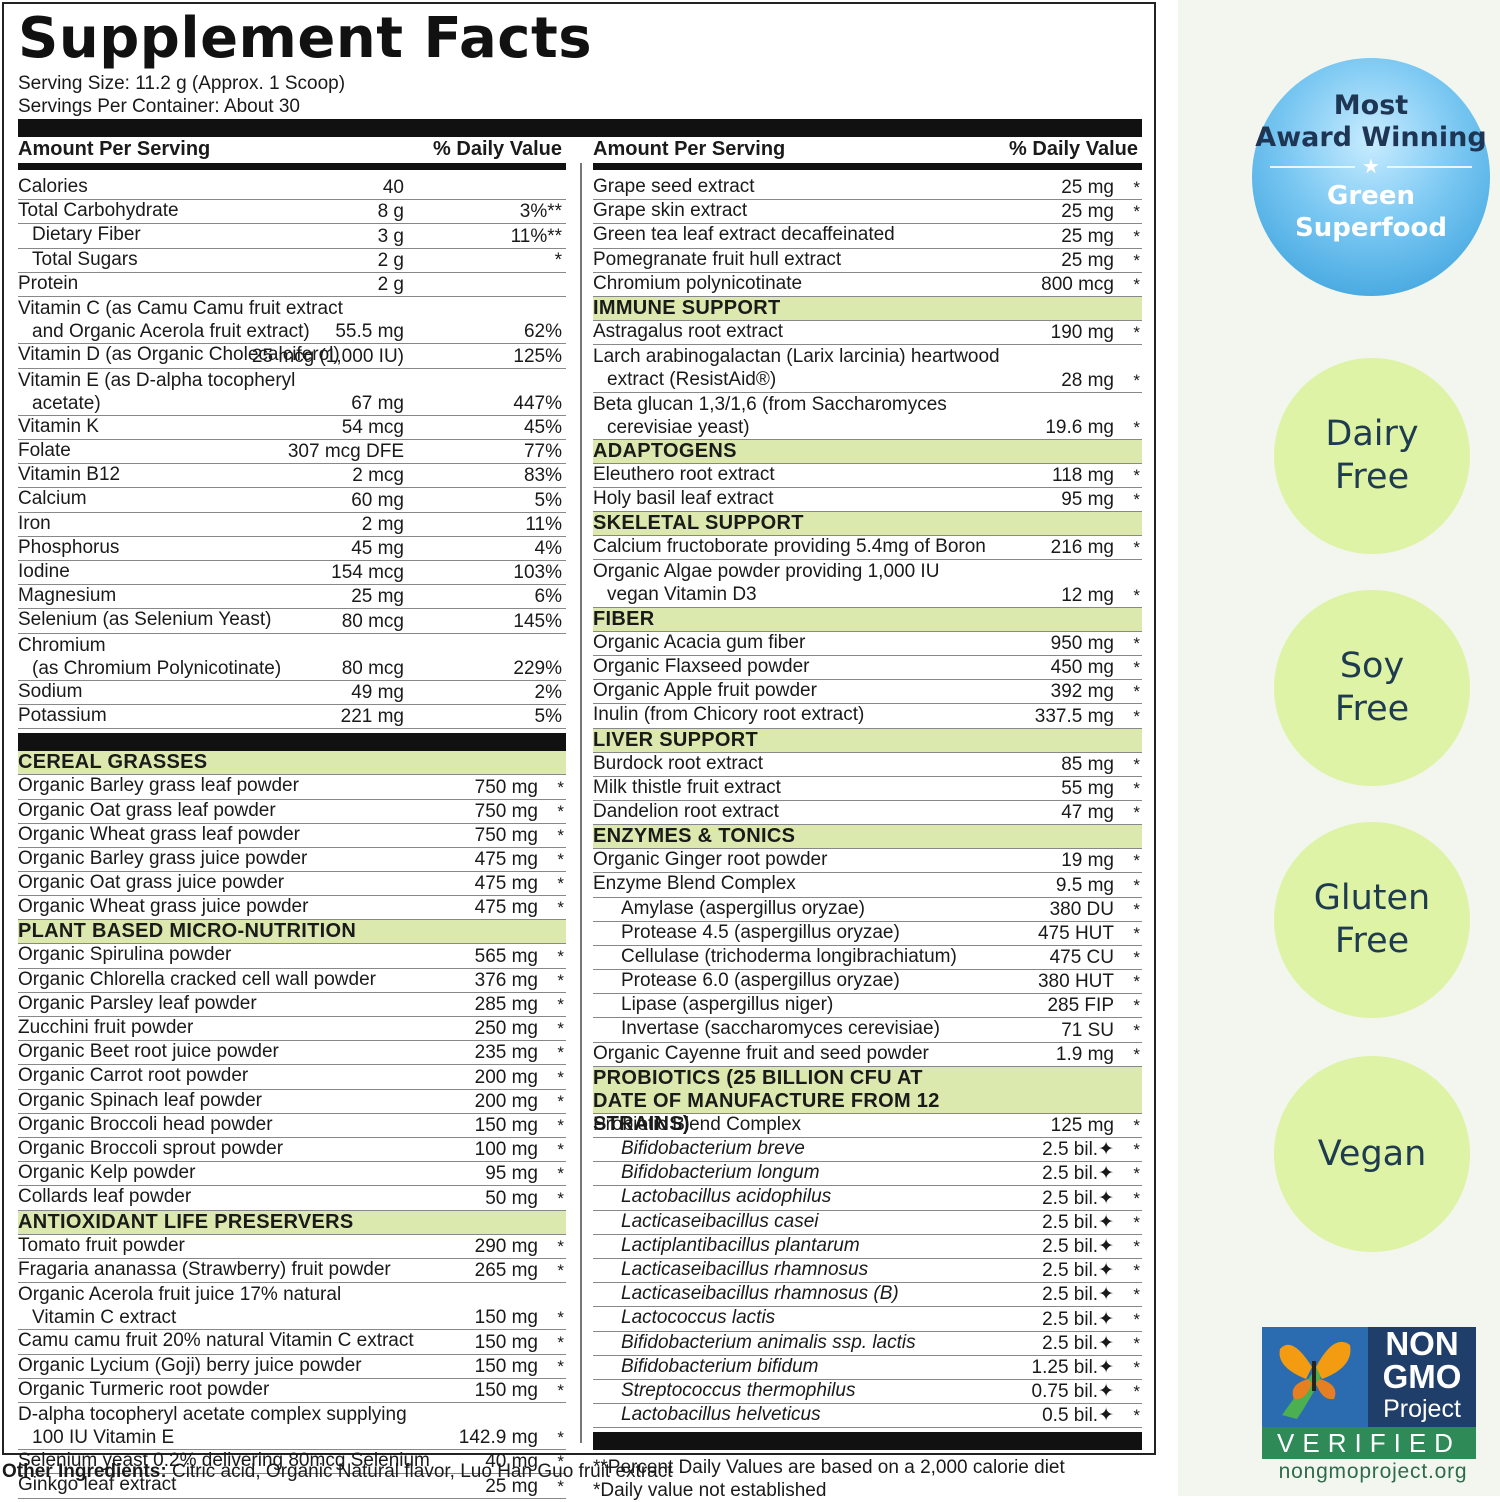  What do you see at coordinates (867, 1416) in the screenshot?
I see `ingredient-row: Lactobacillus helveticus 0.5 bil.✦ *` at bounding box center [867, 1416].